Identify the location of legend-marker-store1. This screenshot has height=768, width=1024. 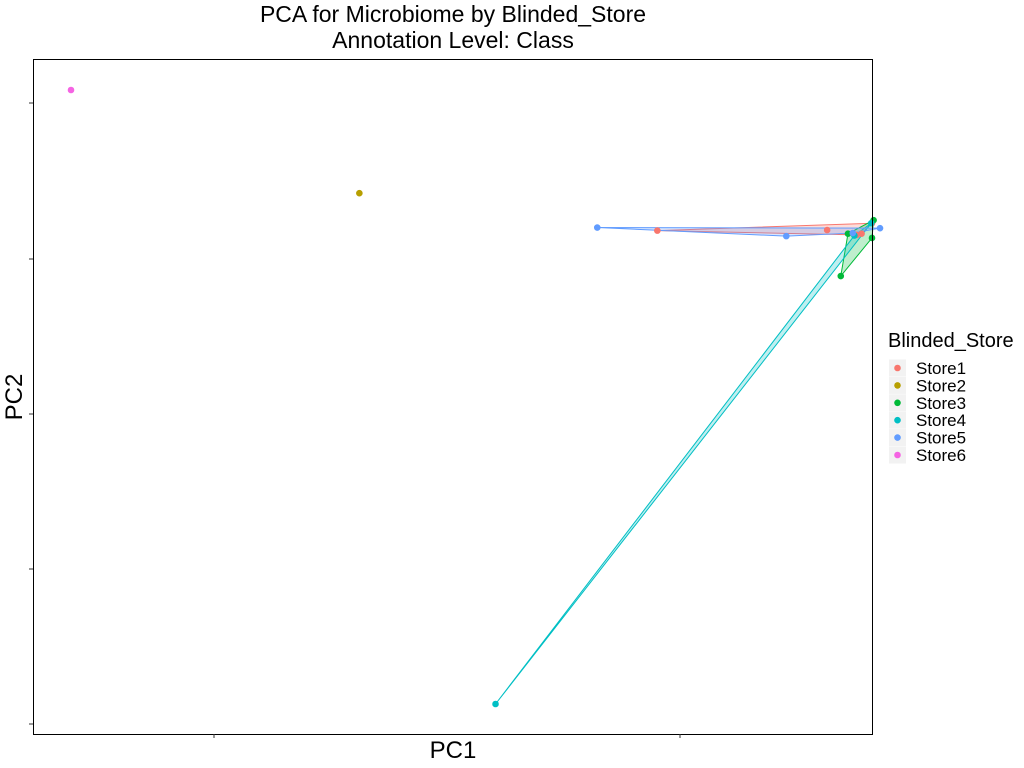
(897, 368).